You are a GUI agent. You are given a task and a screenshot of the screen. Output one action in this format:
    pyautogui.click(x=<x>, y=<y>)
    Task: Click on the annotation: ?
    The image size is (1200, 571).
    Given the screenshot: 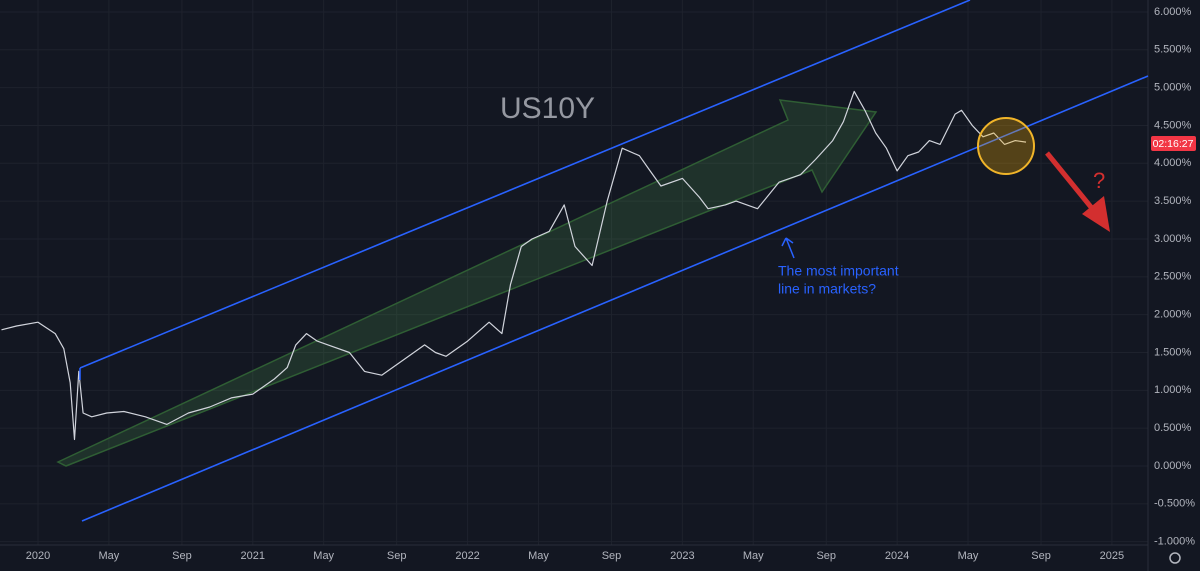 What is the action you would take?
    pyautogui.click(x=1099, y=180)
    